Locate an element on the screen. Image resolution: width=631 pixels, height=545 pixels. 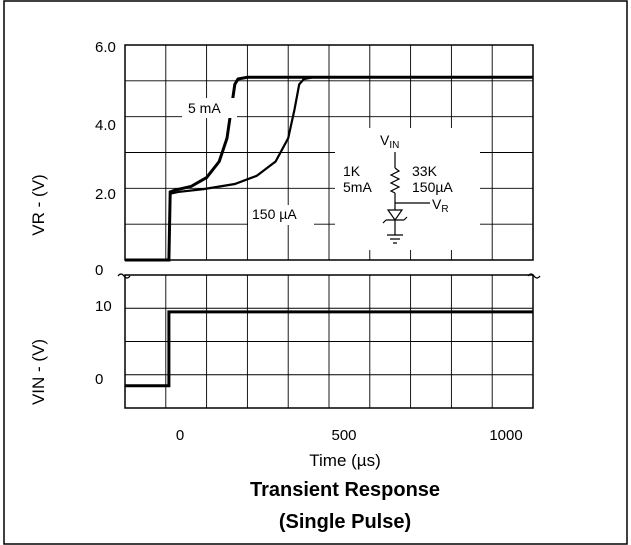
circuit-inset: VIN 1K 5mA 33K 150µA VR is located at coordinates (407, 189).